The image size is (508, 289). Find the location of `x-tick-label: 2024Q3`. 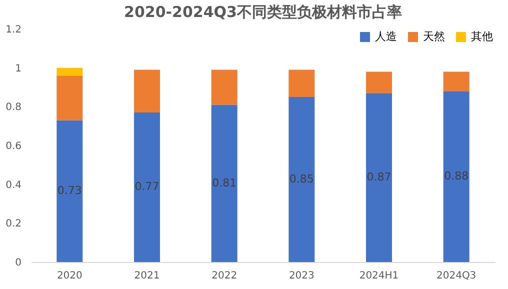

x-tick-label: 2024Q3 is located at coordinates (456, 276).